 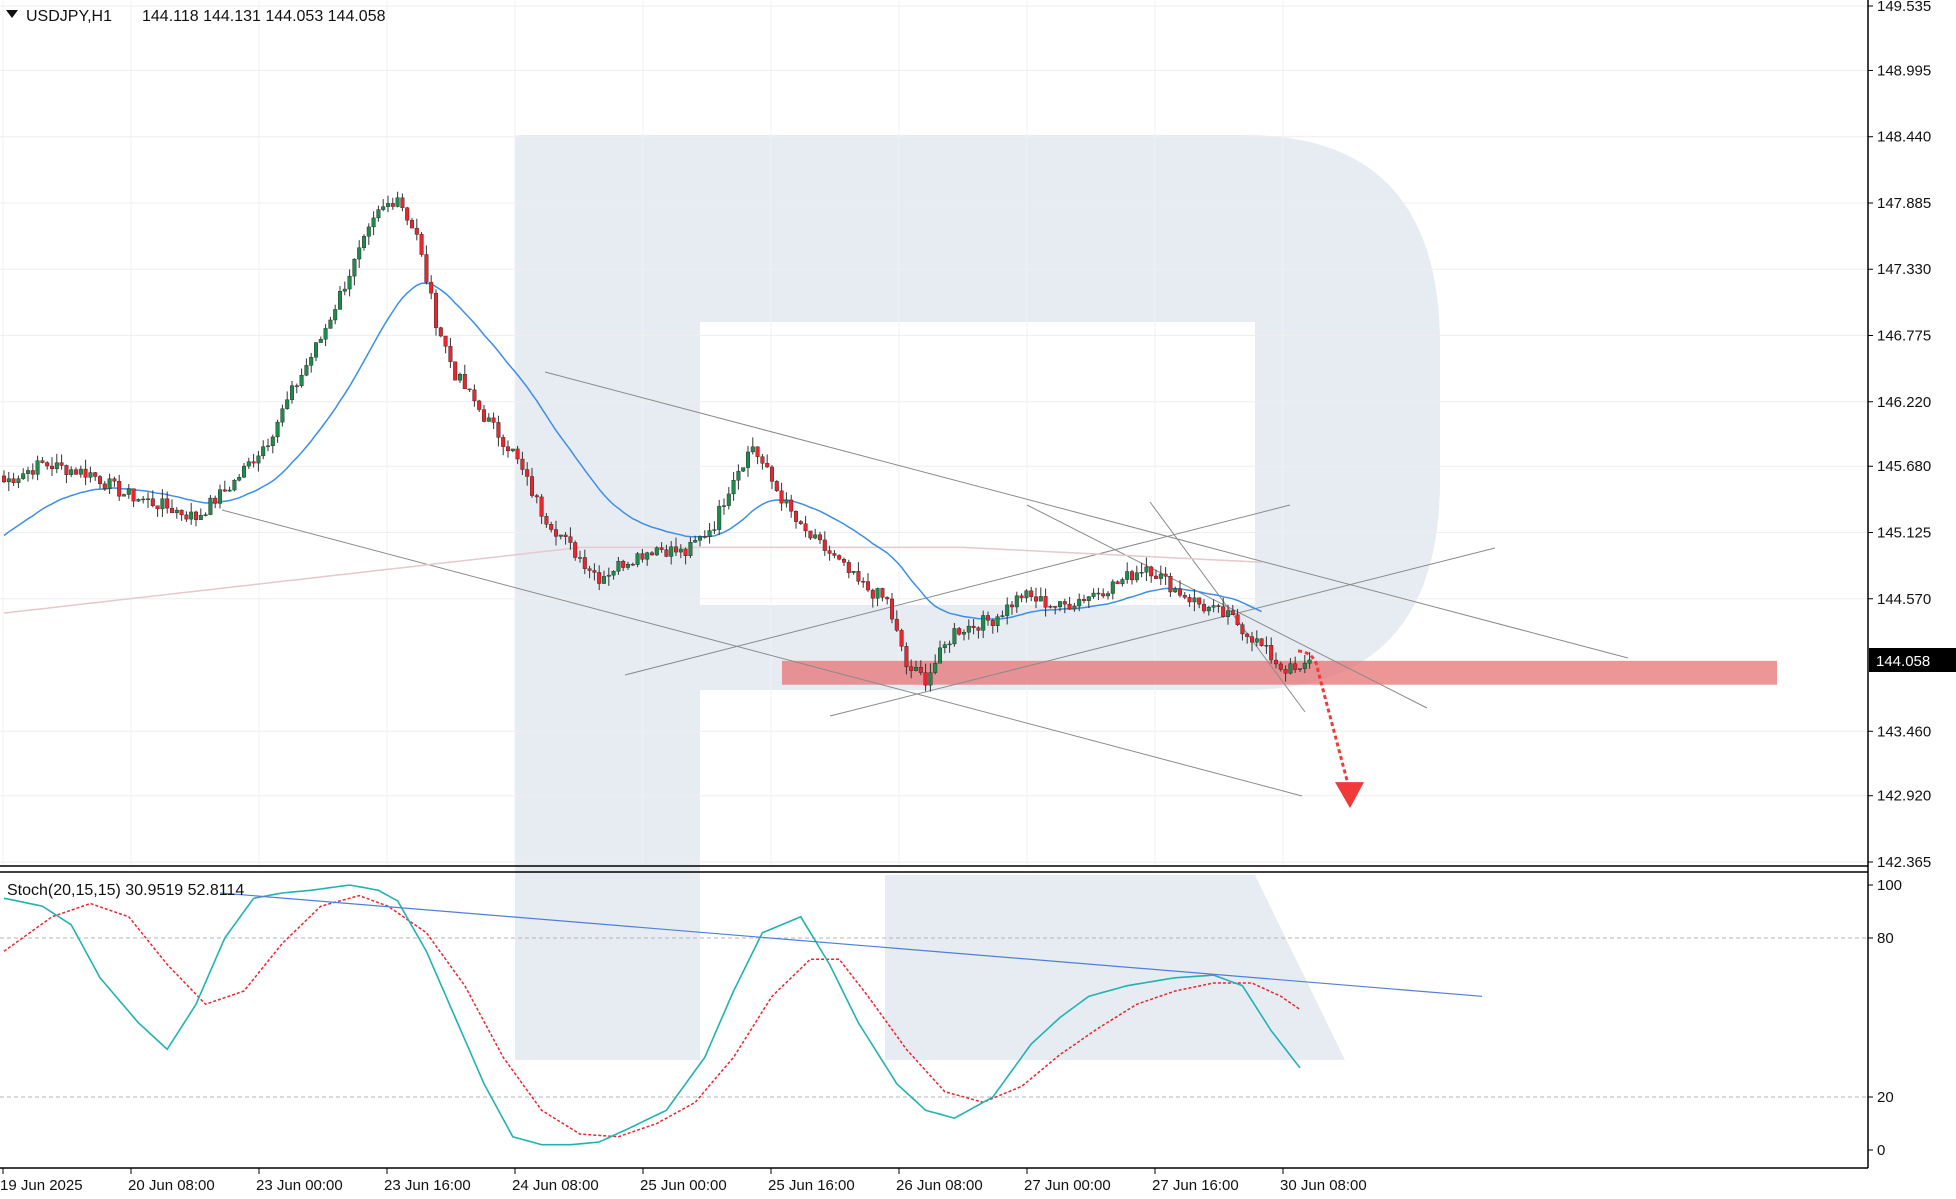 What do you see at coordinates (1904, 402) in the screenshot?
I see `price-tick-label: 146.220` at bounding box center [1904, 402].